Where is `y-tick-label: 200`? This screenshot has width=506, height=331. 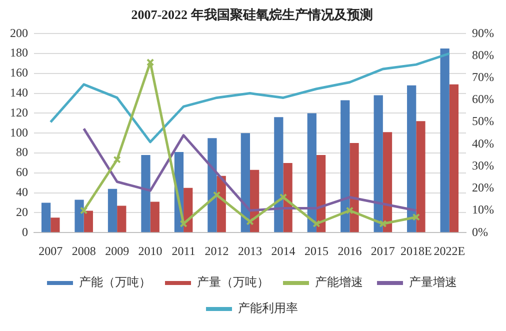 y-tick-label: 200 is located at coordinates (19, 33).